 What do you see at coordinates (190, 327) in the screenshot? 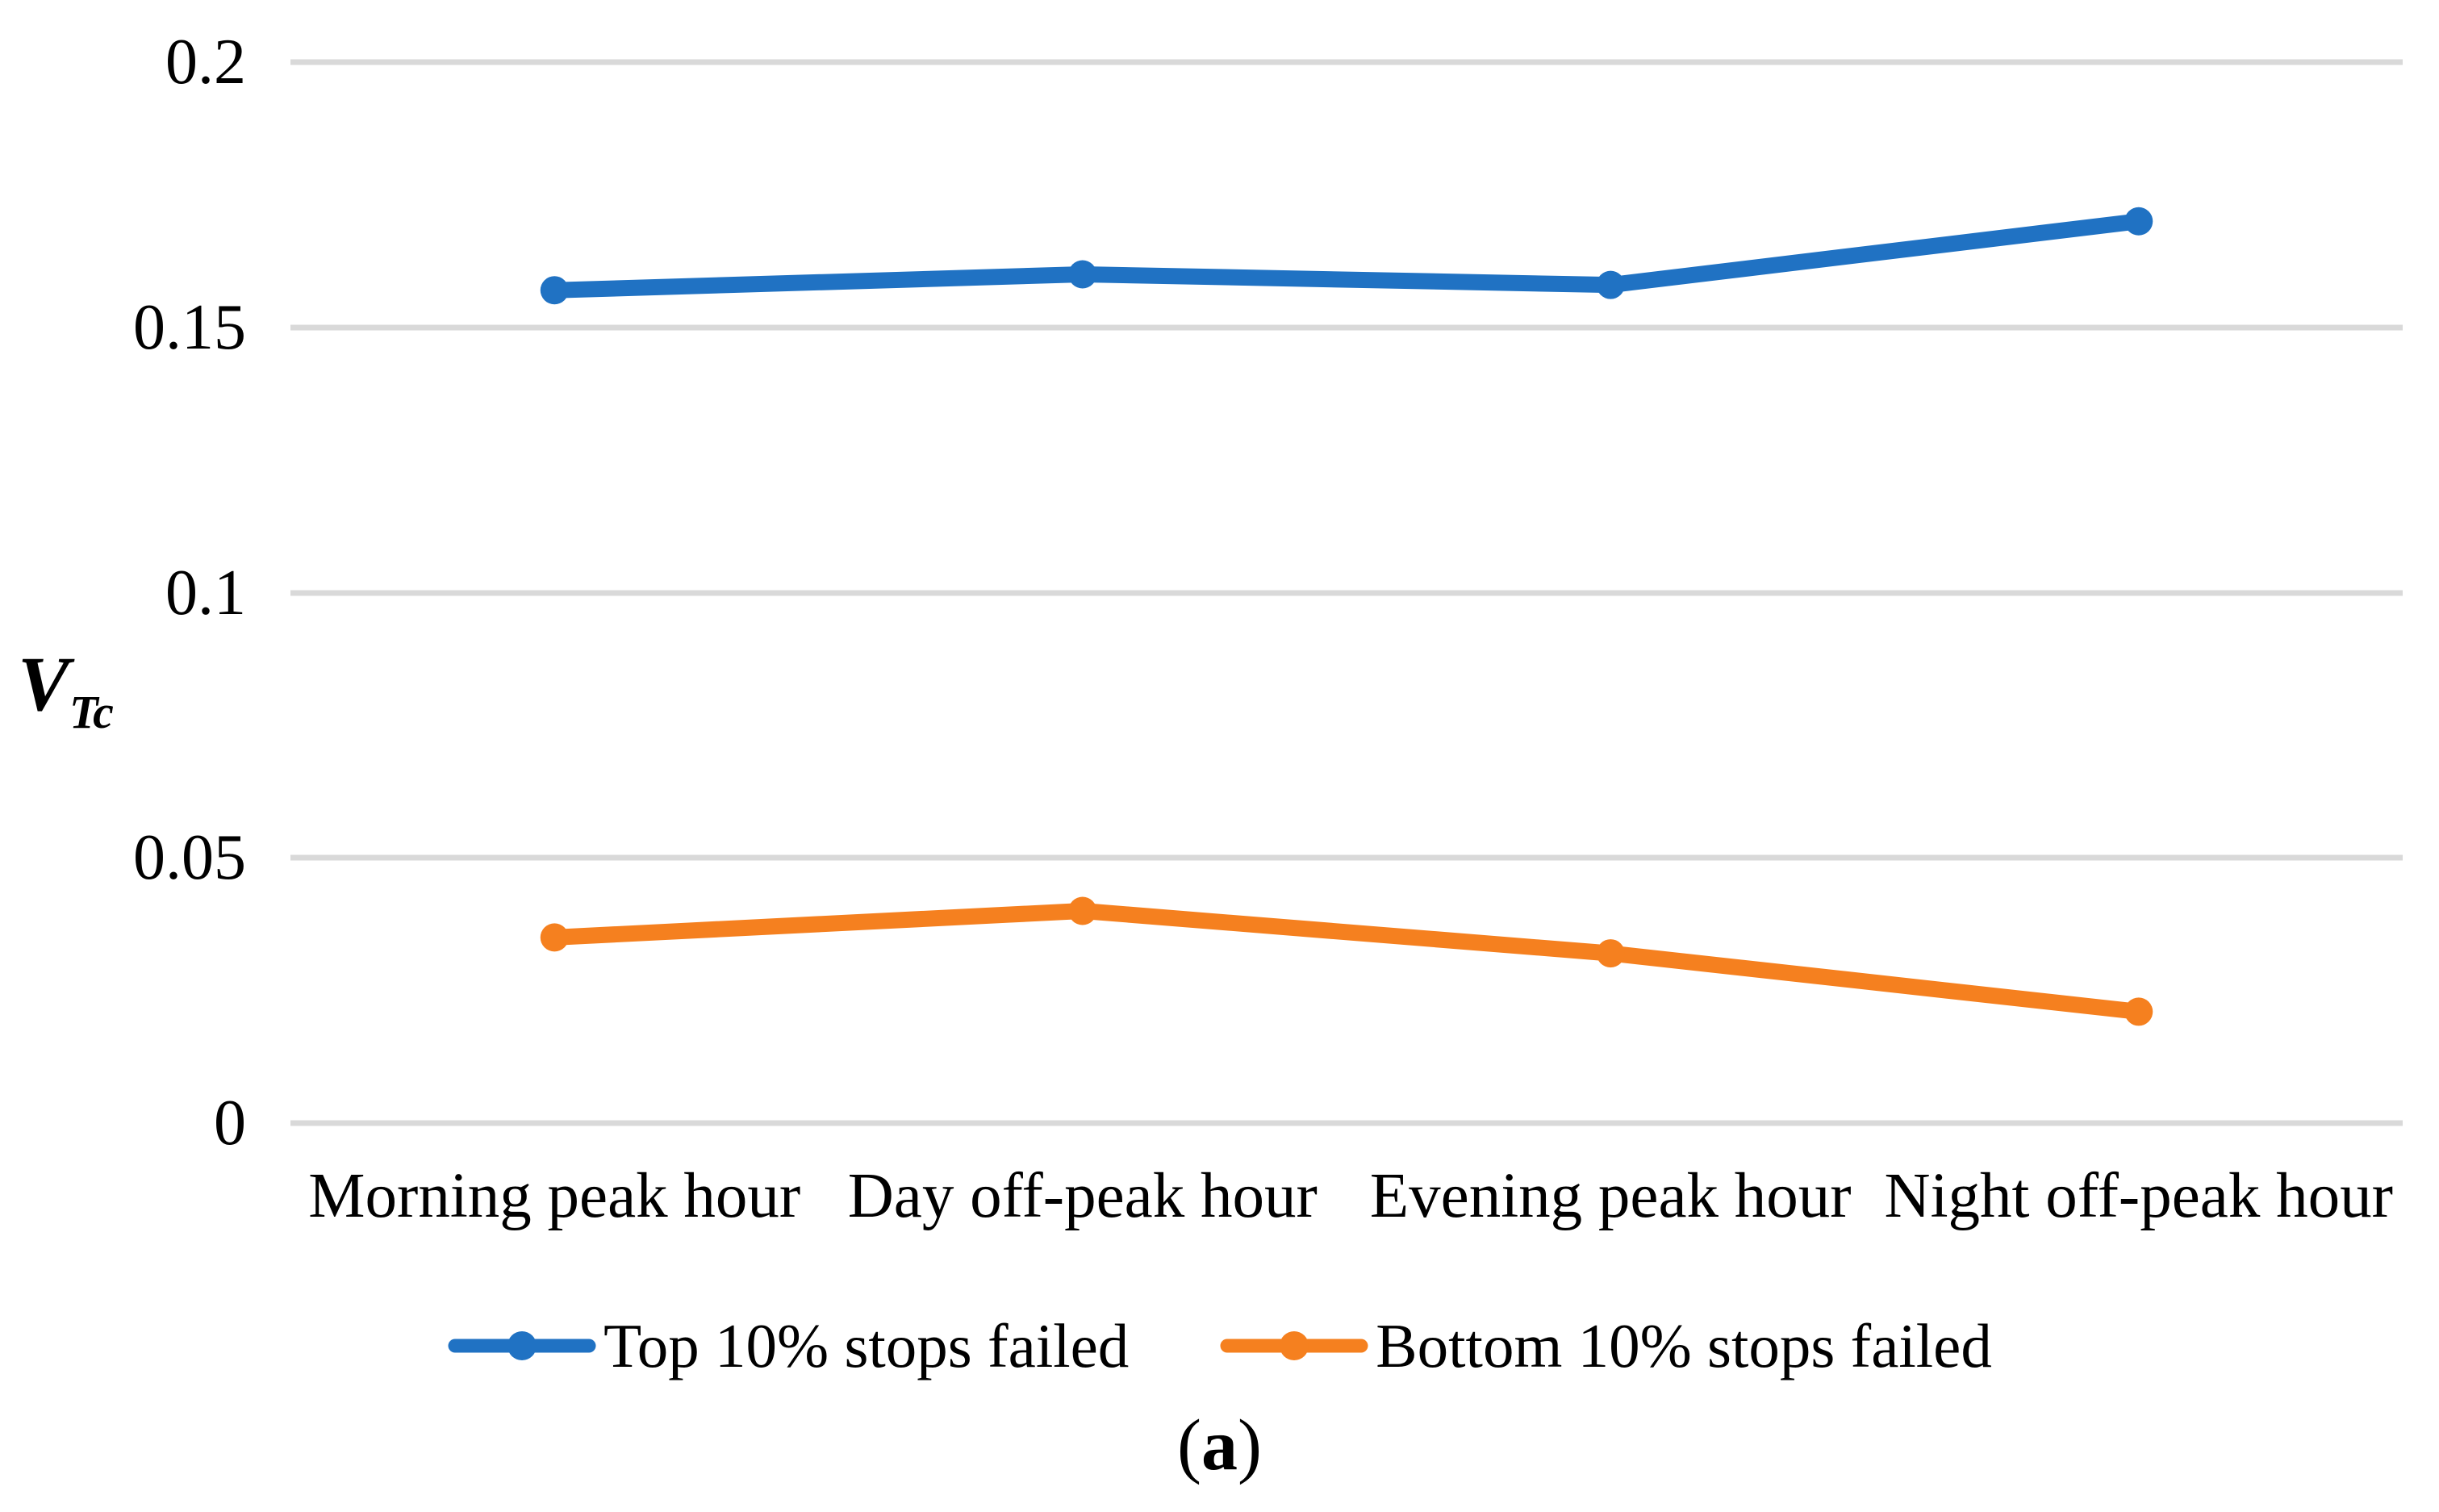
I see `y-axis-tick-label: 0.15` at bounding box center [190, 327].